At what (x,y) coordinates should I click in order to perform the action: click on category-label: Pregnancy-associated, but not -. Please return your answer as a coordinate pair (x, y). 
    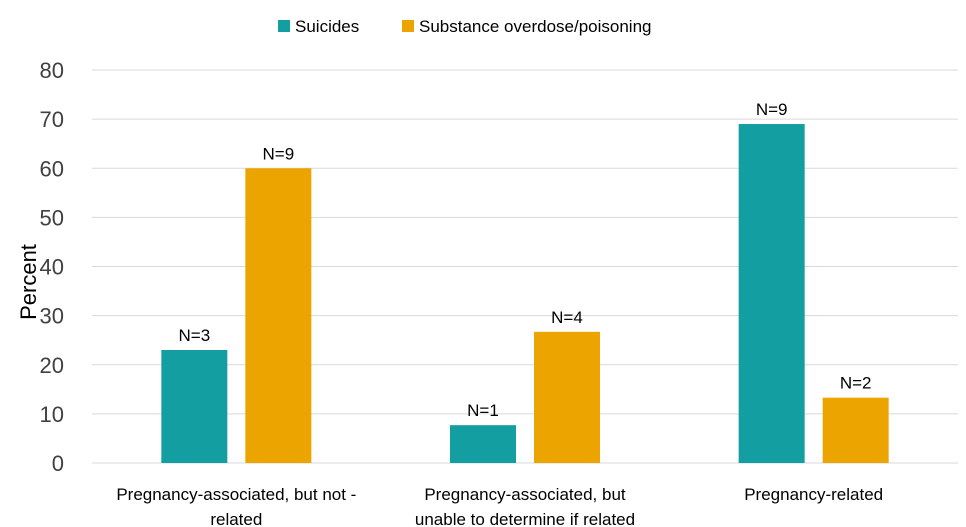
    Looking at the image, I should click on (236, 494).